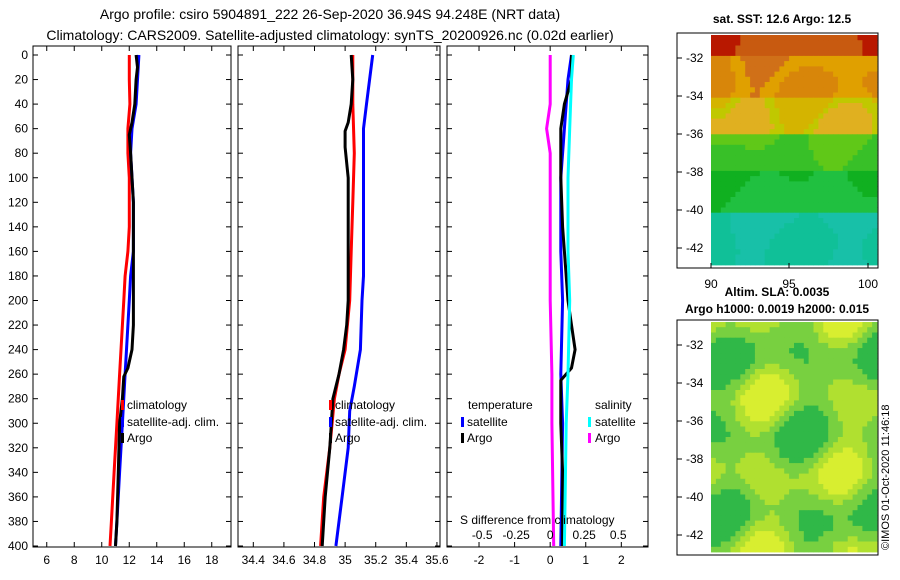  I want to click on diff-legend-sal-satellite-swatch, so click(589, 422).